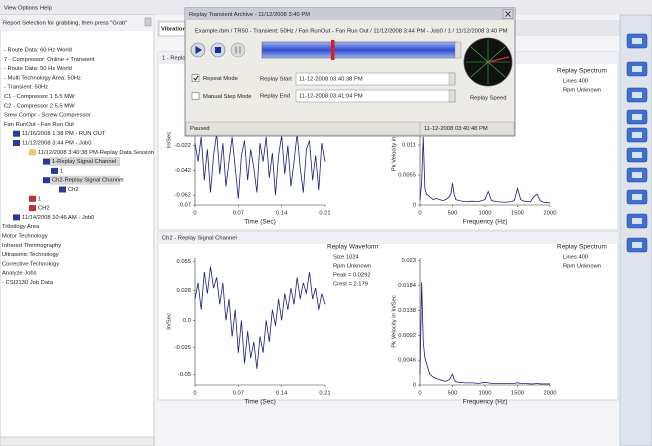 This screenshot has height=446, width=652. Describe the element at coordinates (39, 97) in the screenshot. I see `tree-item: C1 - Compressor 1 5.5 MW` at that location.